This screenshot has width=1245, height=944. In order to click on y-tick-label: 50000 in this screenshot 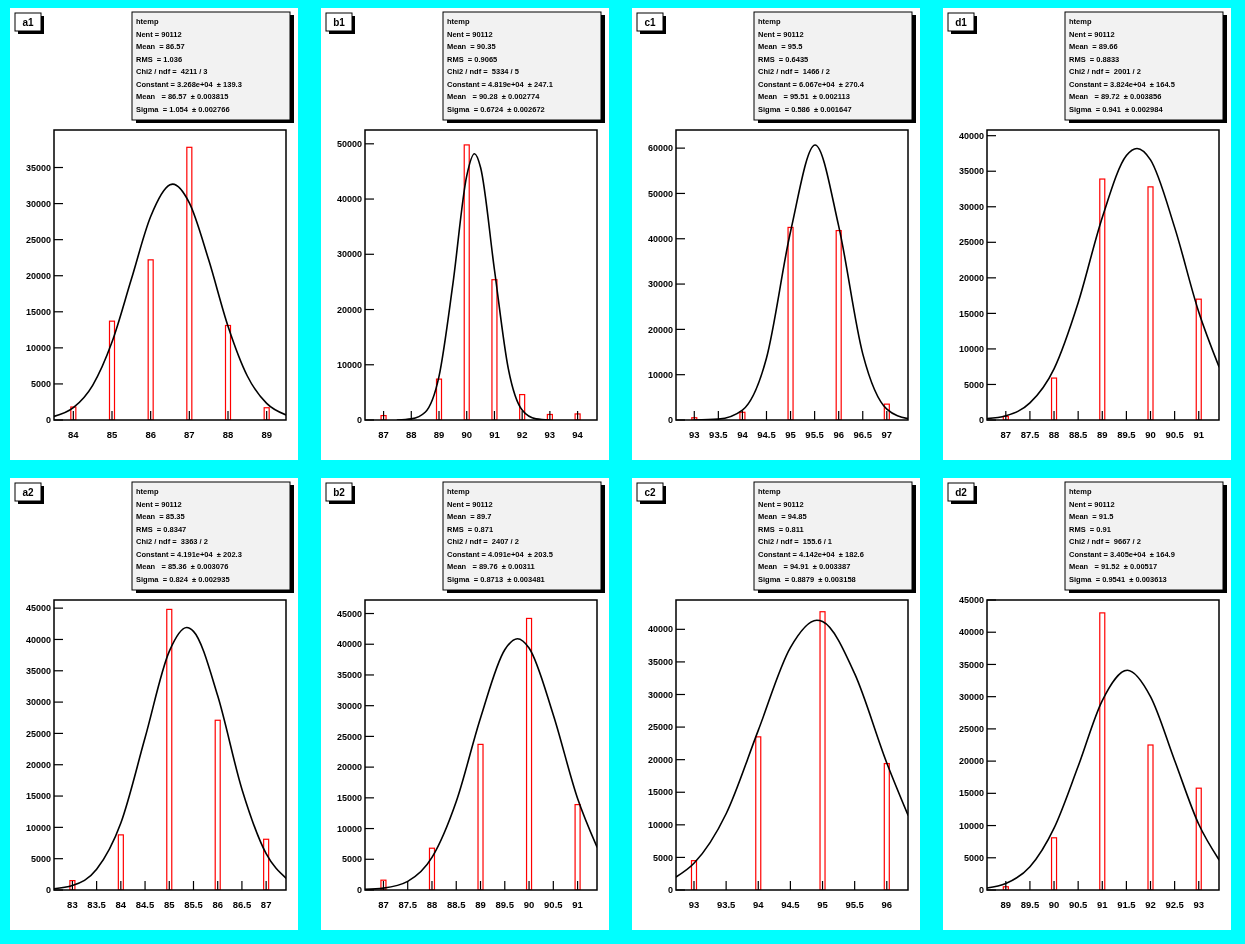, I will do `click(660, 193)`.